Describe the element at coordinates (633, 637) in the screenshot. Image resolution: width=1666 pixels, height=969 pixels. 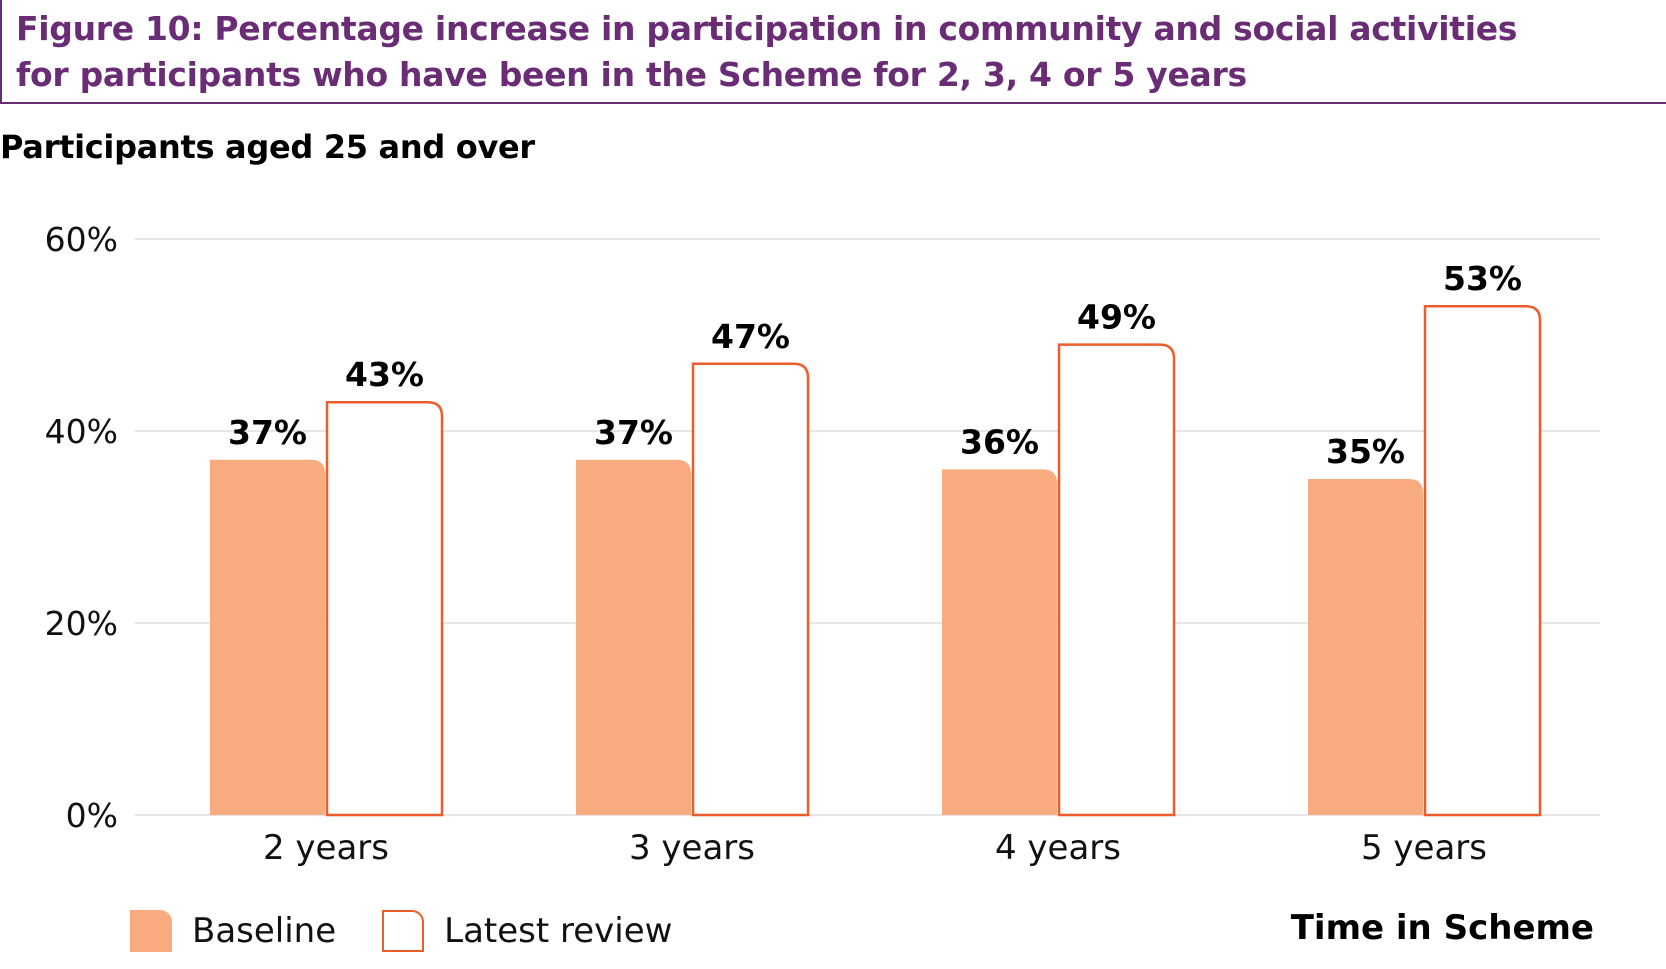
I see `bar-baseline-3-years` at that location.